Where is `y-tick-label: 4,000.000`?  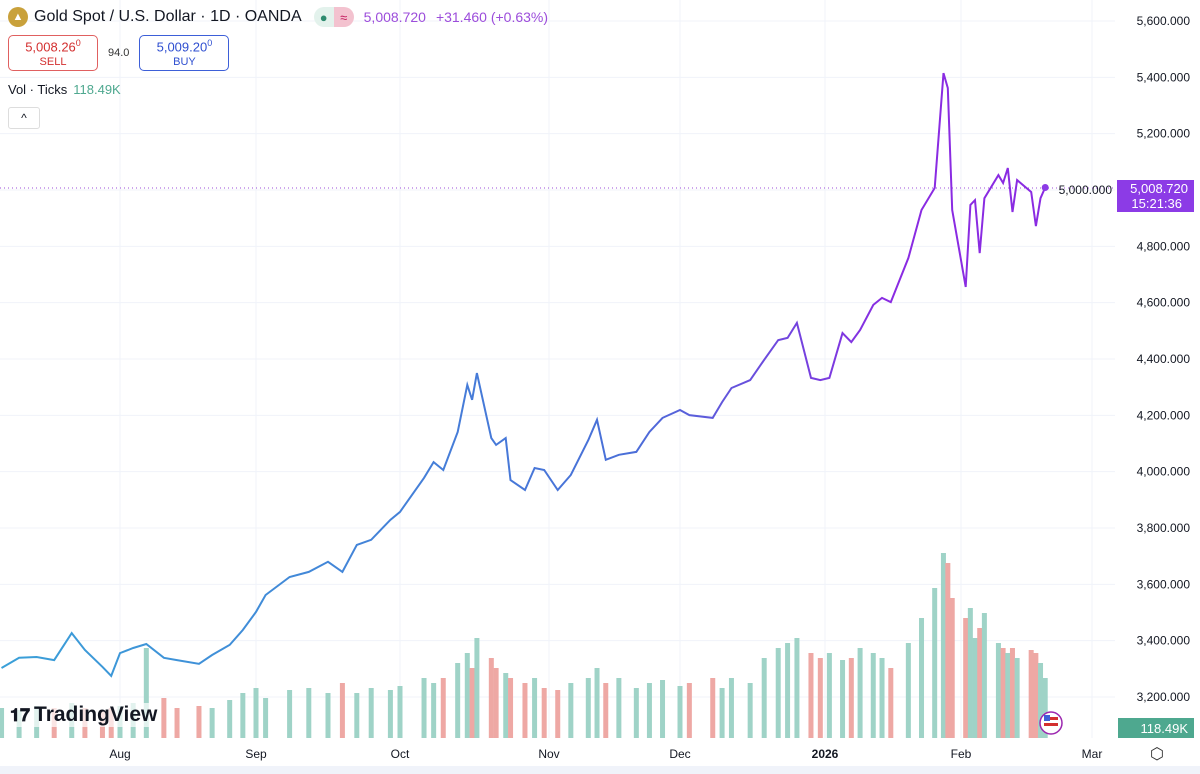 y-tick-label: 4,000.000 is located at coordinates (1164, 472).